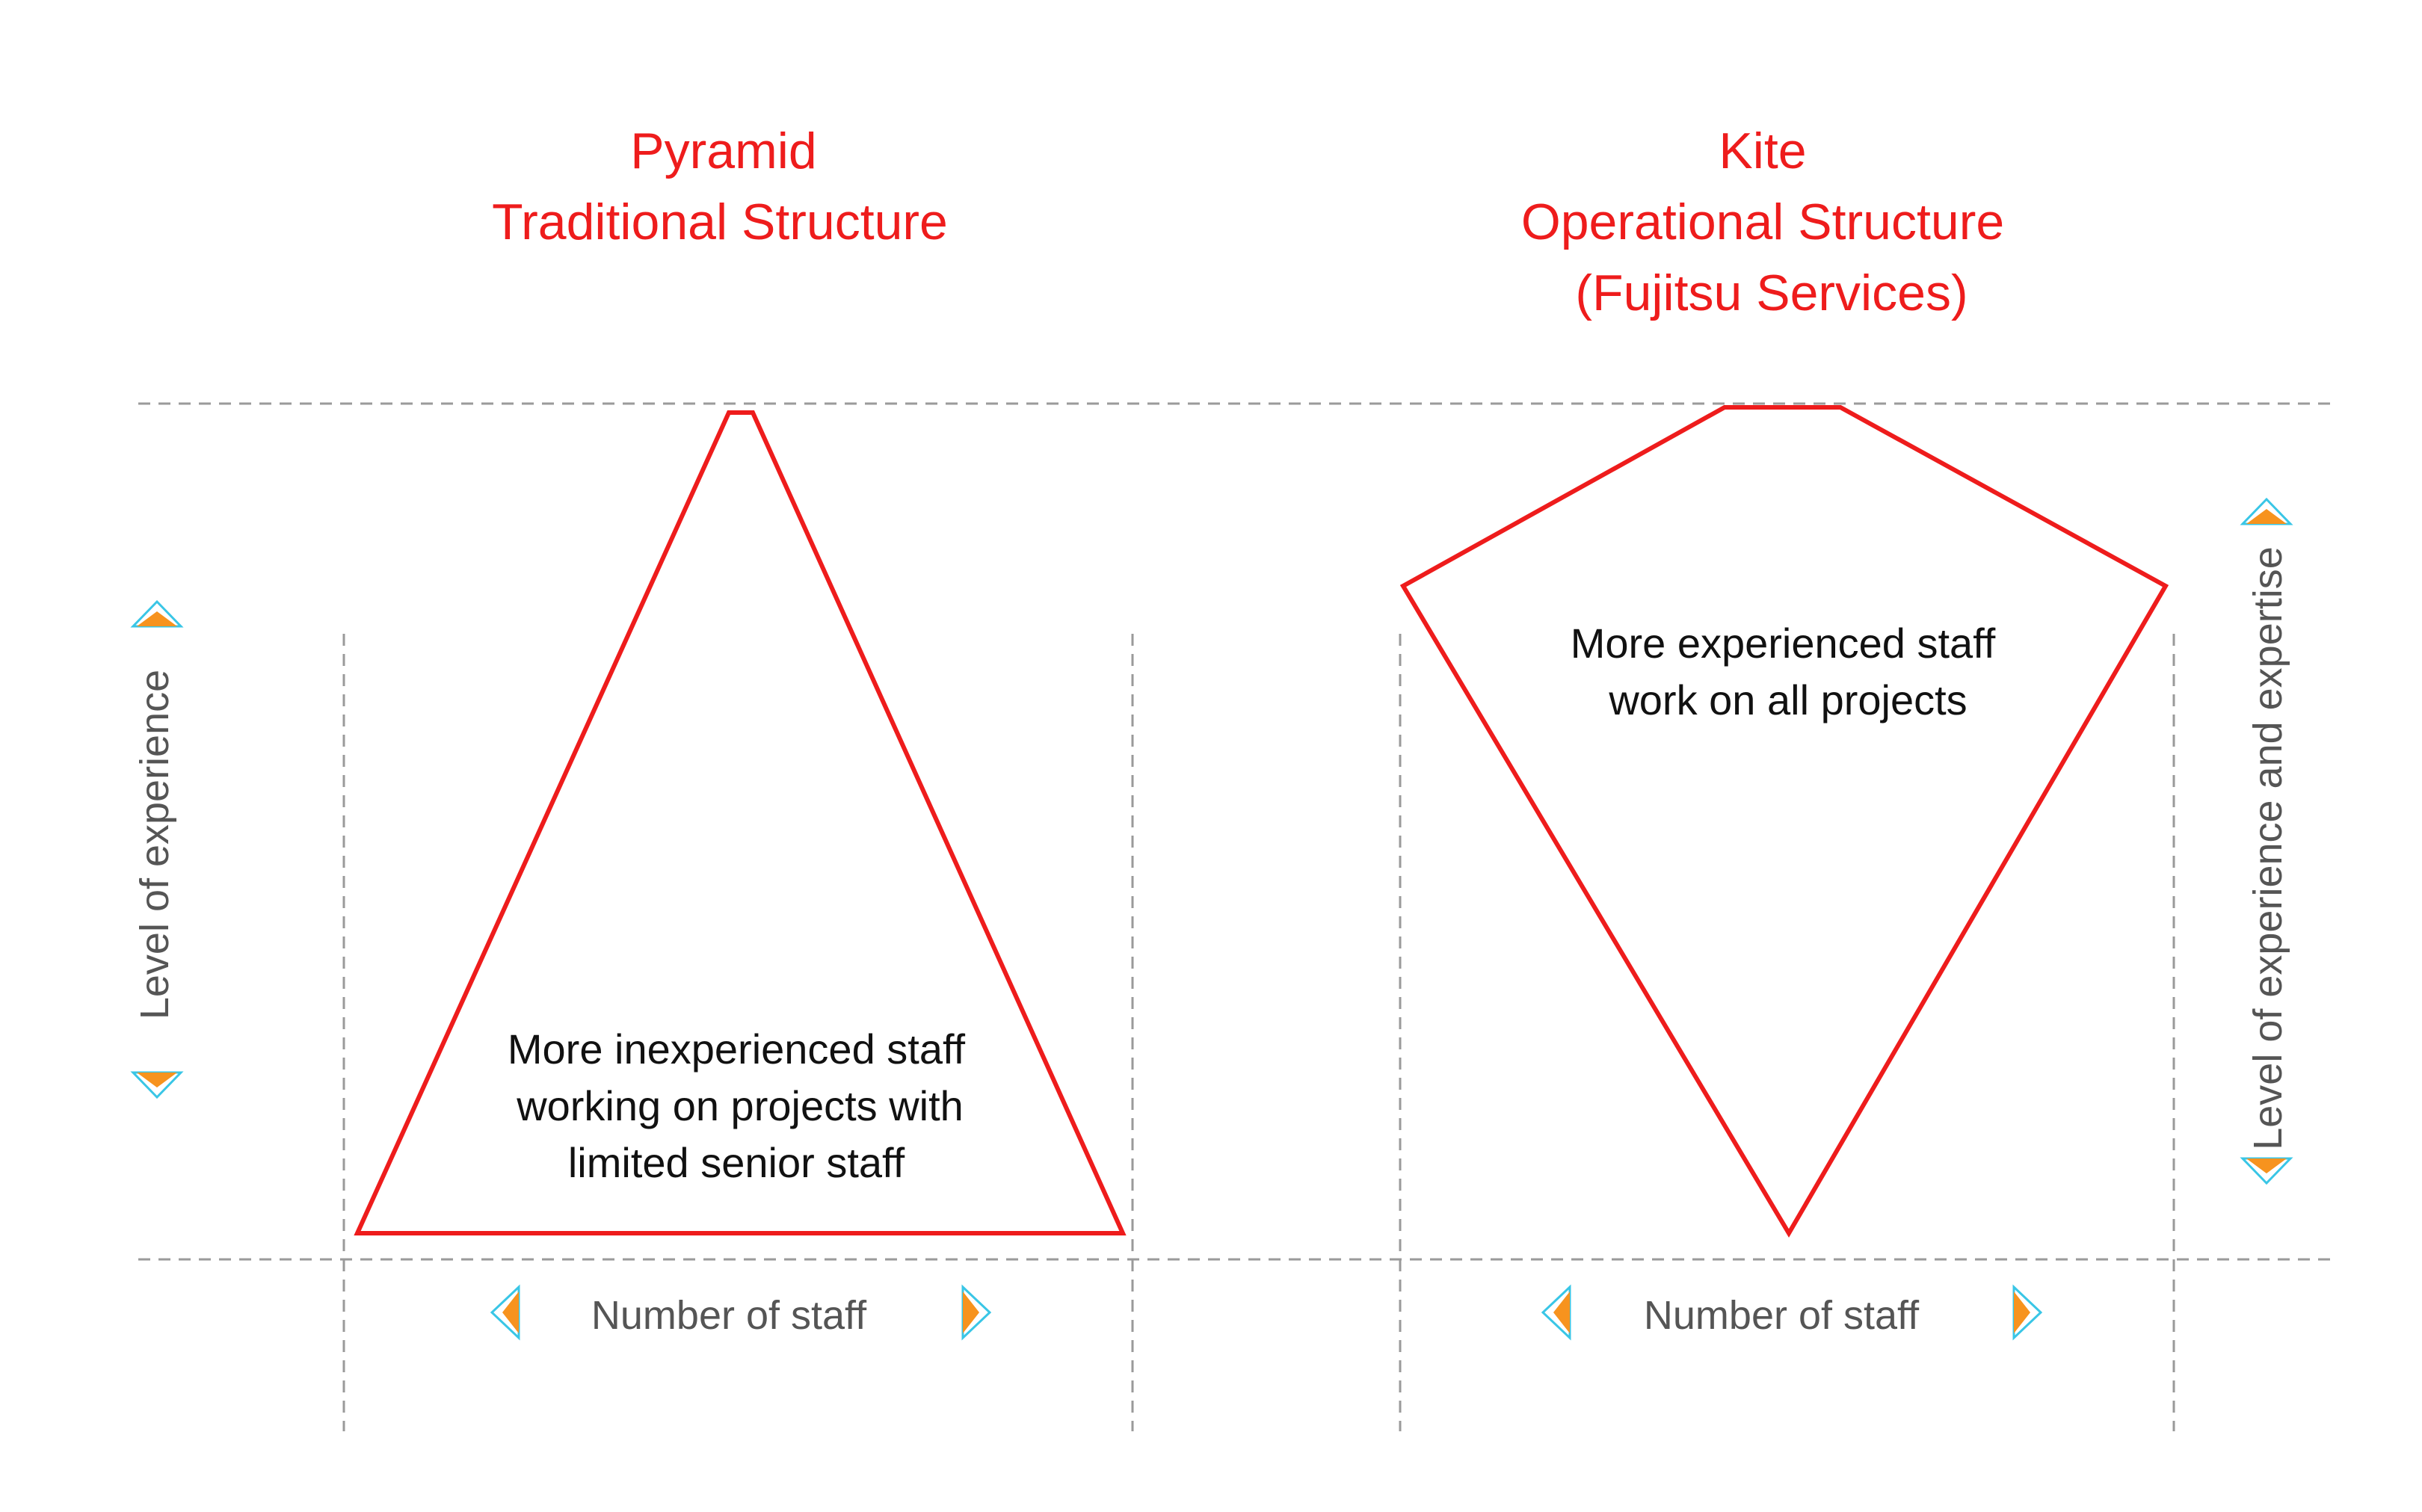 The height and width of the screenshot is (1512, 2422). What do you see at coordinates (1782, 1315) in the screenshot?
I see `kite-x-axis-label: Number of staff` at bounding box center [1782, 1315].